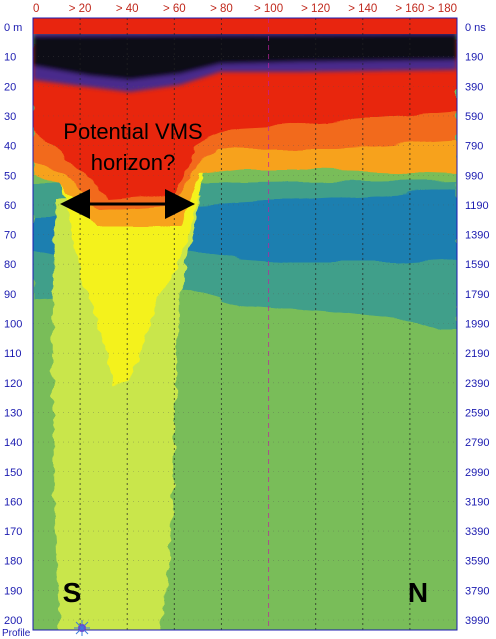  I want to click on right-tick-label: 2190, so click(477, 354).